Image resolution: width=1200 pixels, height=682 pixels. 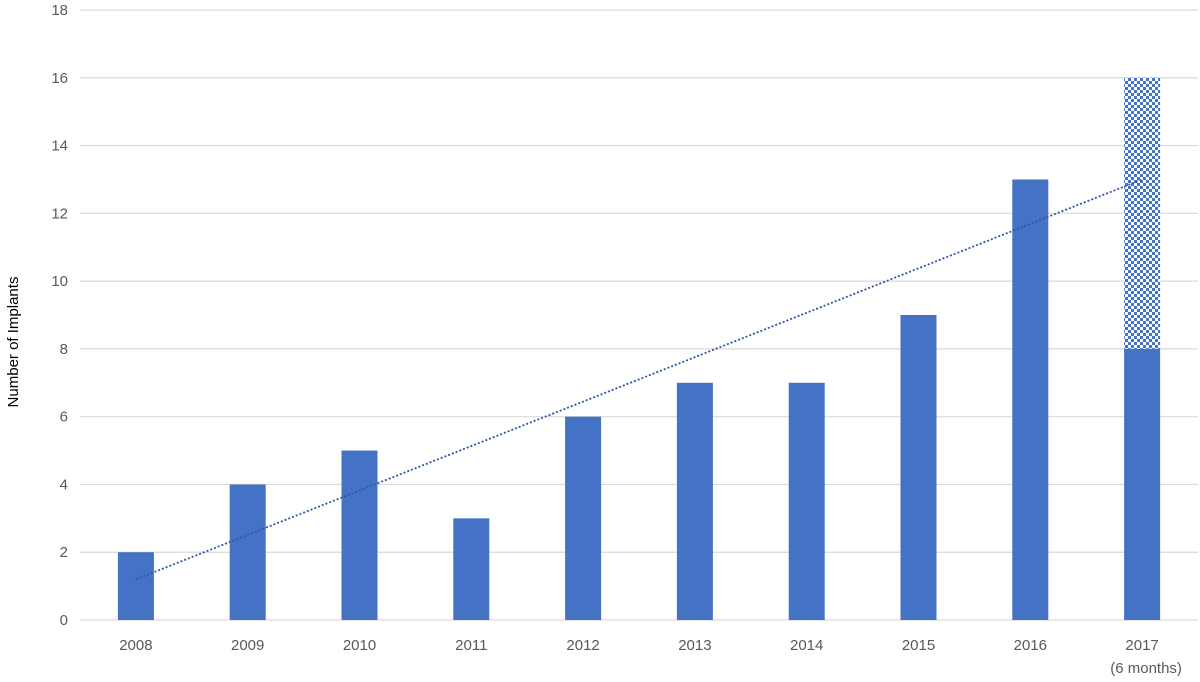 I want to click on x-tick-label: 2012, so click(x=582, y=645).